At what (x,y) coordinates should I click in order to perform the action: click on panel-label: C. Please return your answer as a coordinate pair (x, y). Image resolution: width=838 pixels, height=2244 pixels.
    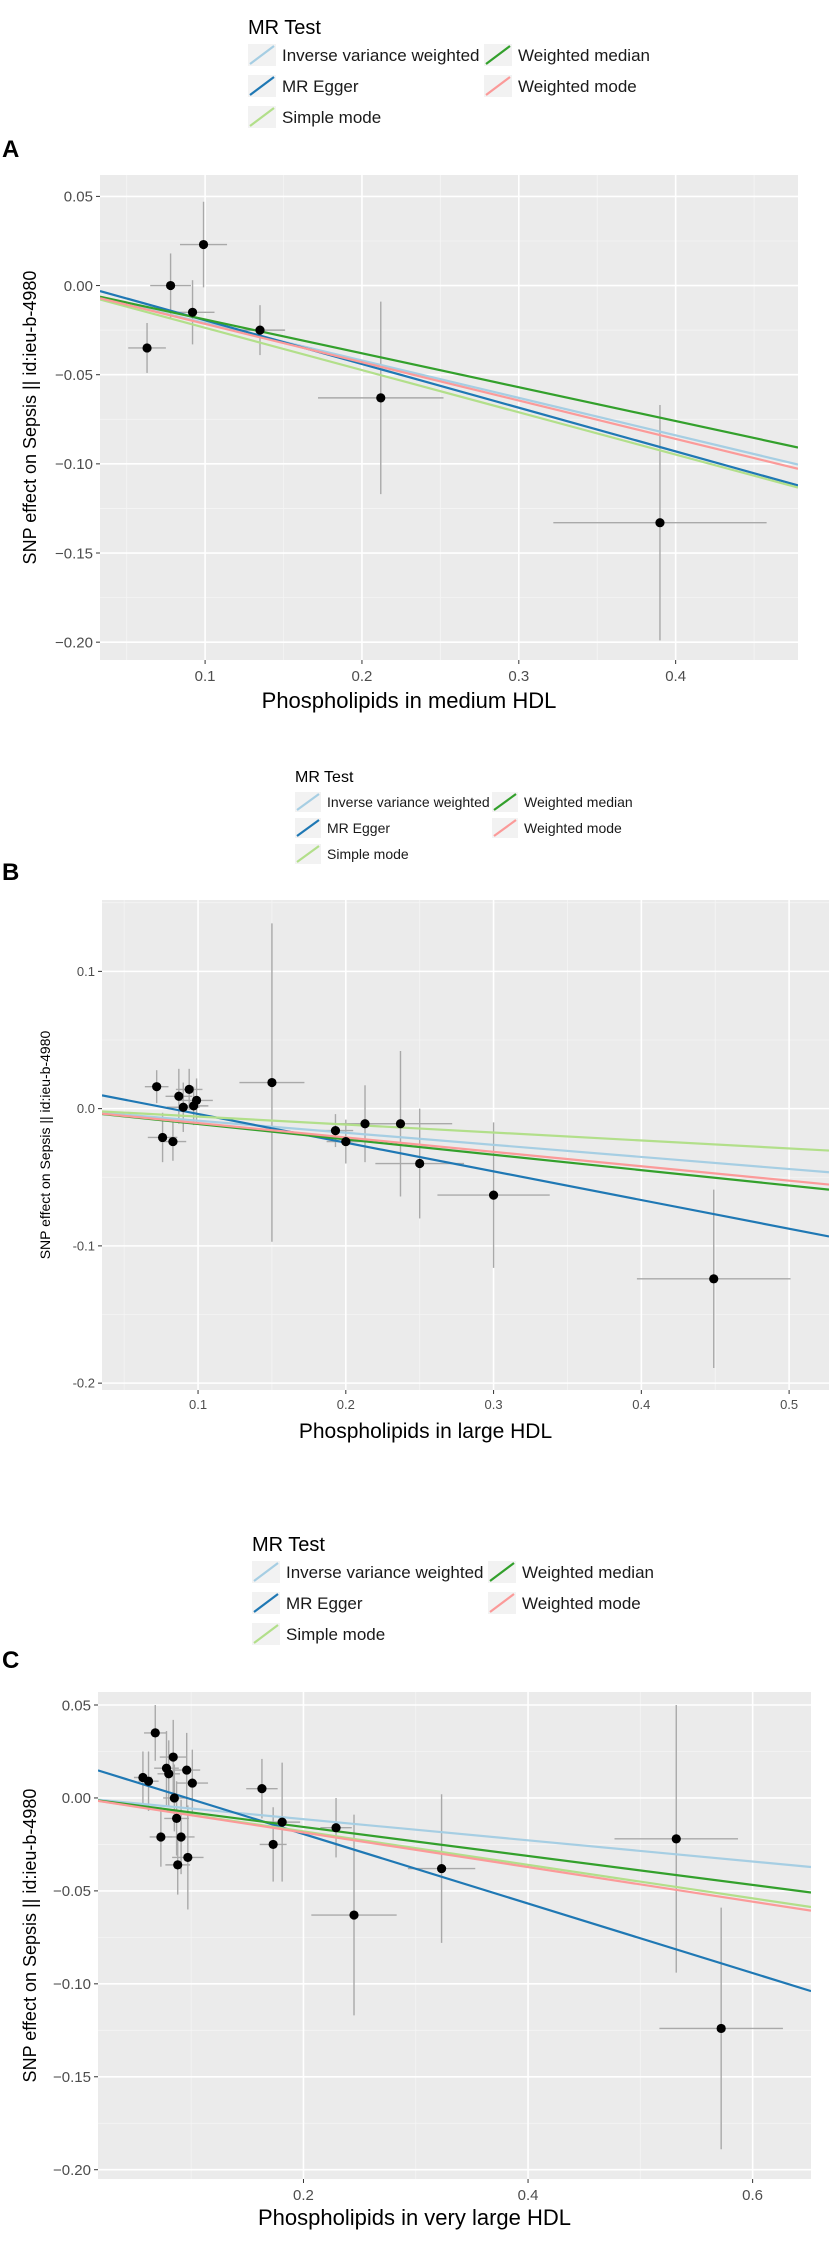
    Looking at the image, I should click on (10, 1660).